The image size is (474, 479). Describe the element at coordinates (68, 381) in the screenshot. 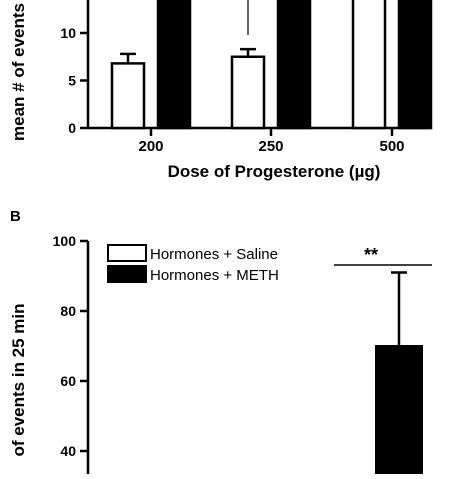

I see `panel-b-ytick-label: 60` at that location.